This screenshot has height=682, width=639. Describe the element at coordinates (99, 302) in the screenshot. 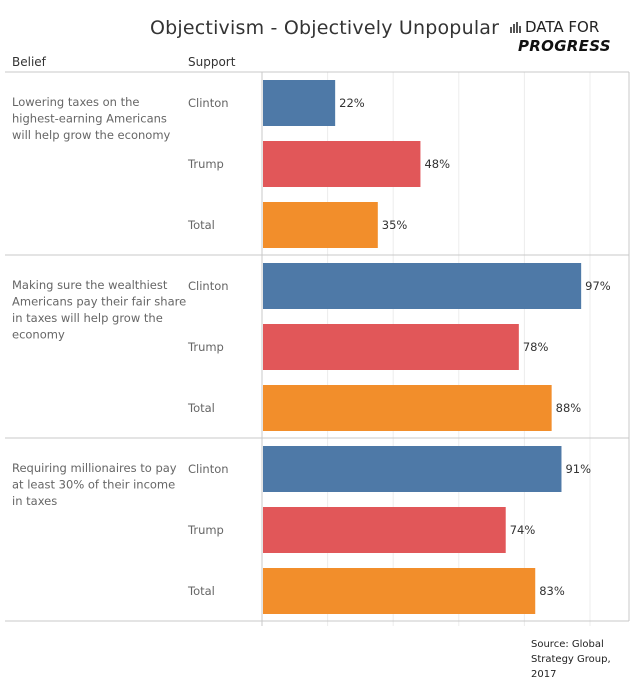

I see `belief-label: Americans pay their fair share` at that location.